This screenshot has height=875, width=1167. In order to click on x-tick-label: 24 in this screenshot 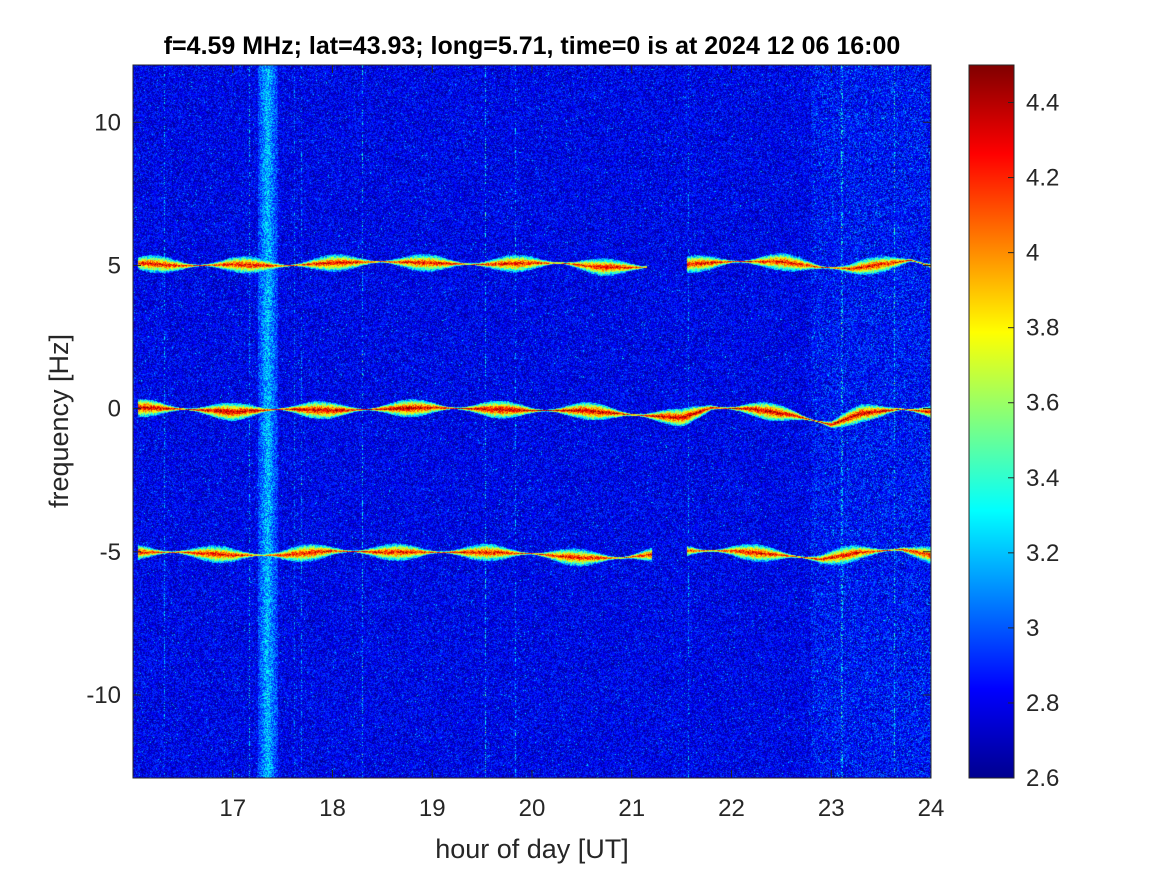, I will do `click(931, 808)`.